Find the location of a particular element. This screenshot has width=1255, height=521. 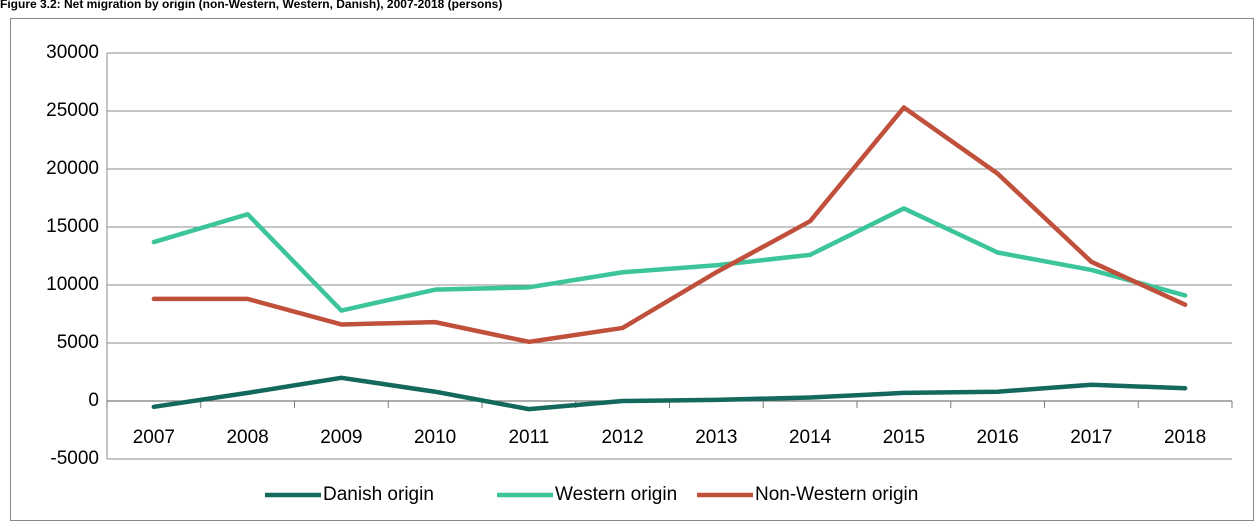

y-tick-label: 25000 is located at coordinates (72, 110).